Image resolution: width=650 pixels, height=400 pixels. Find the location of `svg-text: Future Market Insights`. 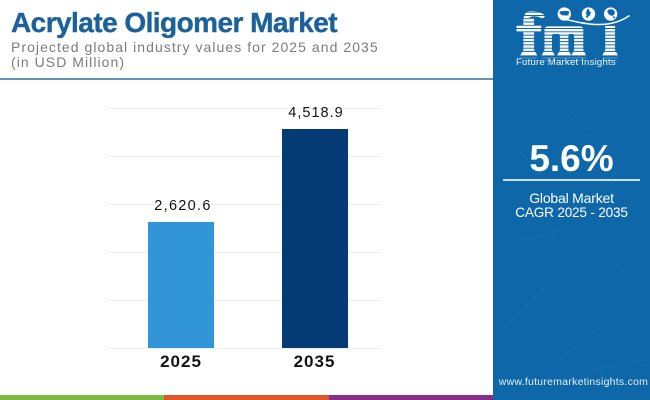

svg-text: Future Market Insights is located at coordinates (566, 62).